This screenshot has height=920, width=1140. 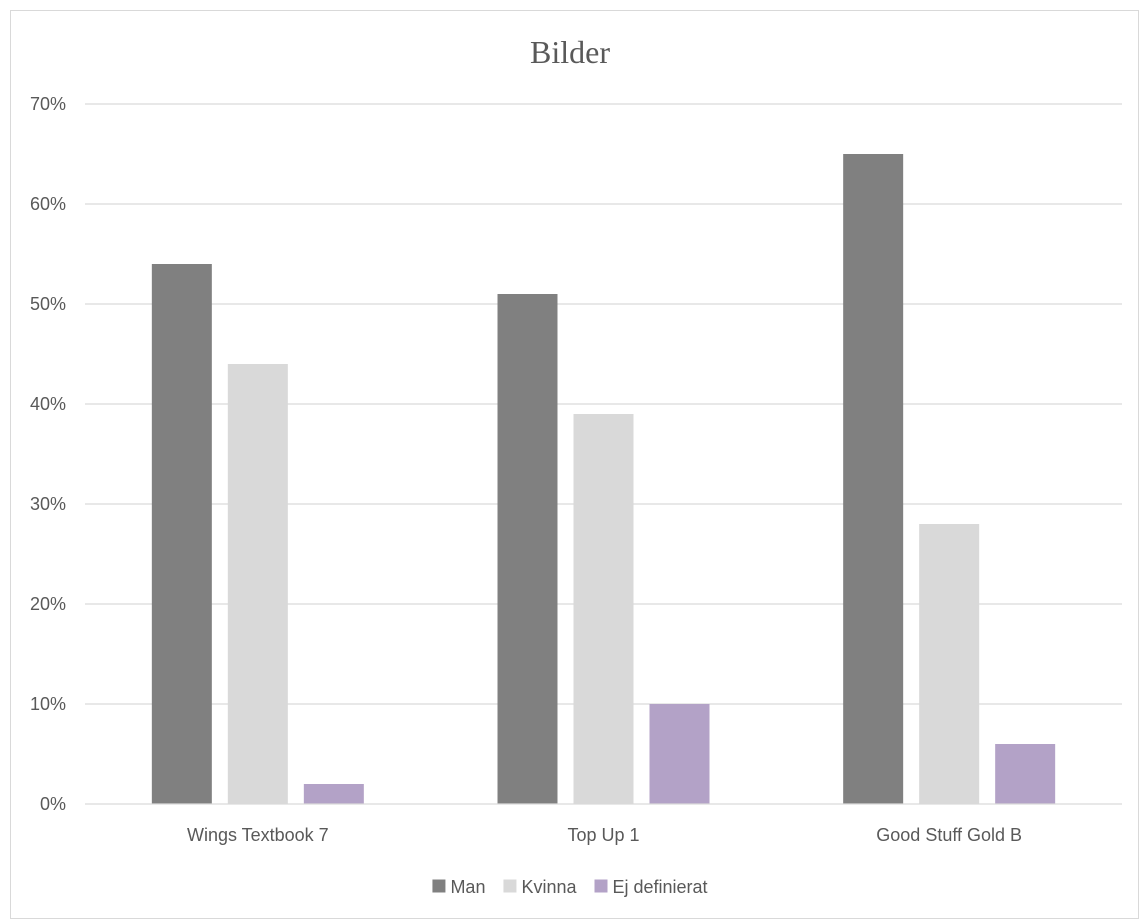 What do you see at coordinates (467, 887) in the screenshot?
I see `legend-label: Man` at bounding box center [467, 887].